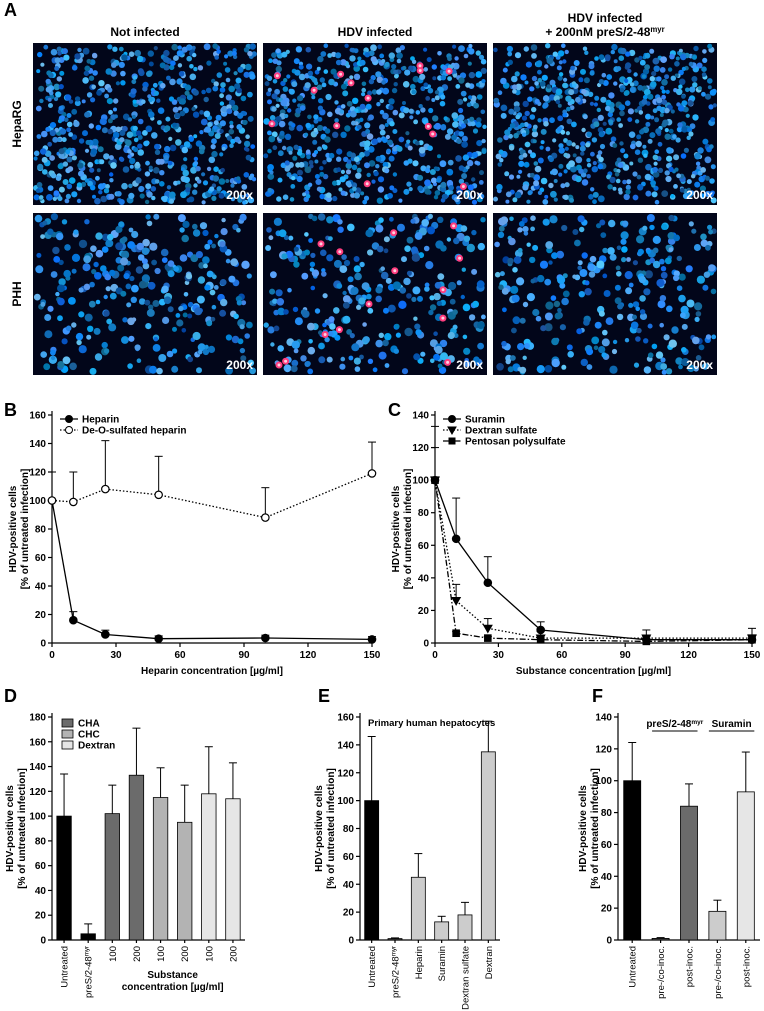  Describe the element at coordinates (349, 885) in the screenshot. I see `y-tick-label: 40` at that location.